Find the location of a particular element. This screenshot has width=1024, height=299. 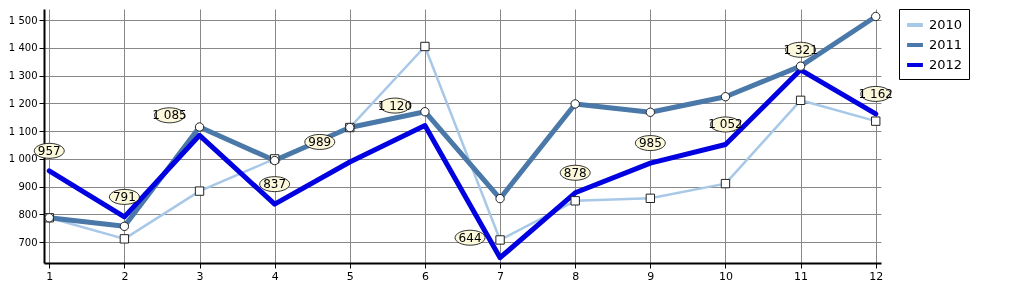

x-tick-label: 2 is located at coordinates (125, 276).